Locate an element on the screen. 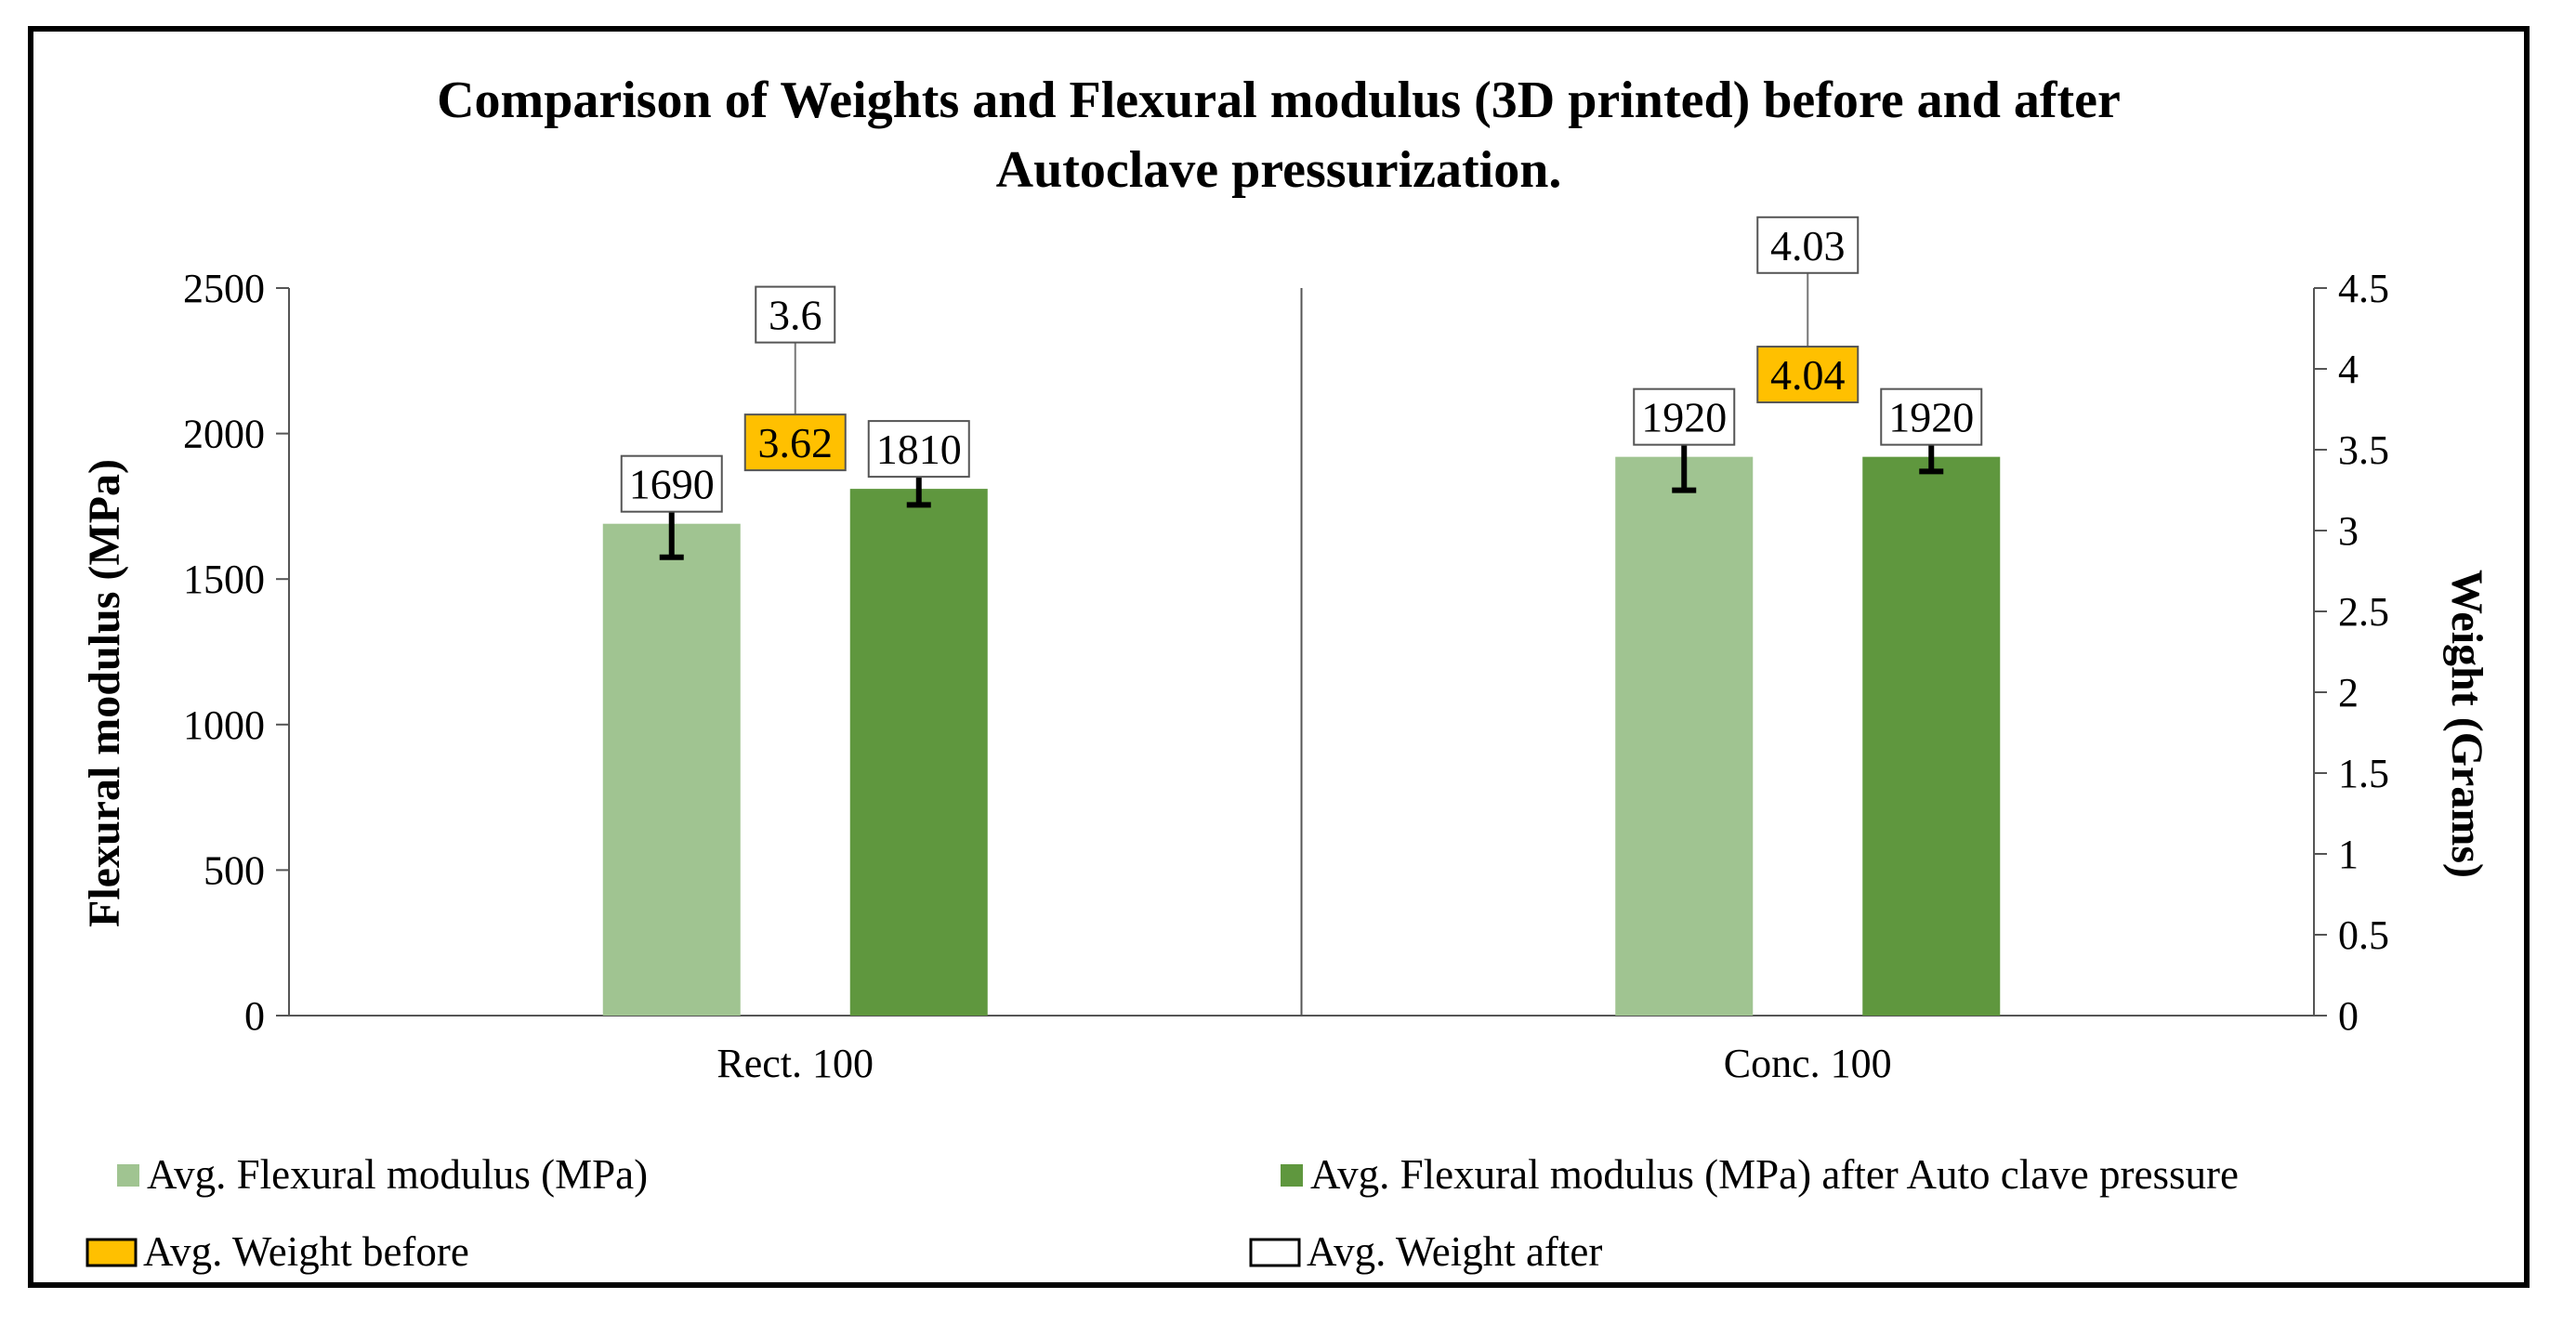 This screenshot has height=1325, width=2576. y-tick-label: 2000 is located at coordinates (224, 435).